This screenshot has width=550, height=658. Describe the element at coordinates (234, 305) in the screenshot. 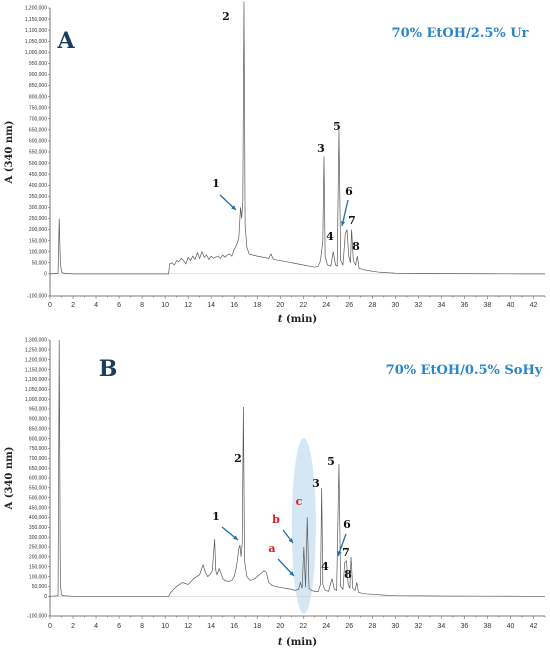

I see `x-tick-label: 16` at that location.